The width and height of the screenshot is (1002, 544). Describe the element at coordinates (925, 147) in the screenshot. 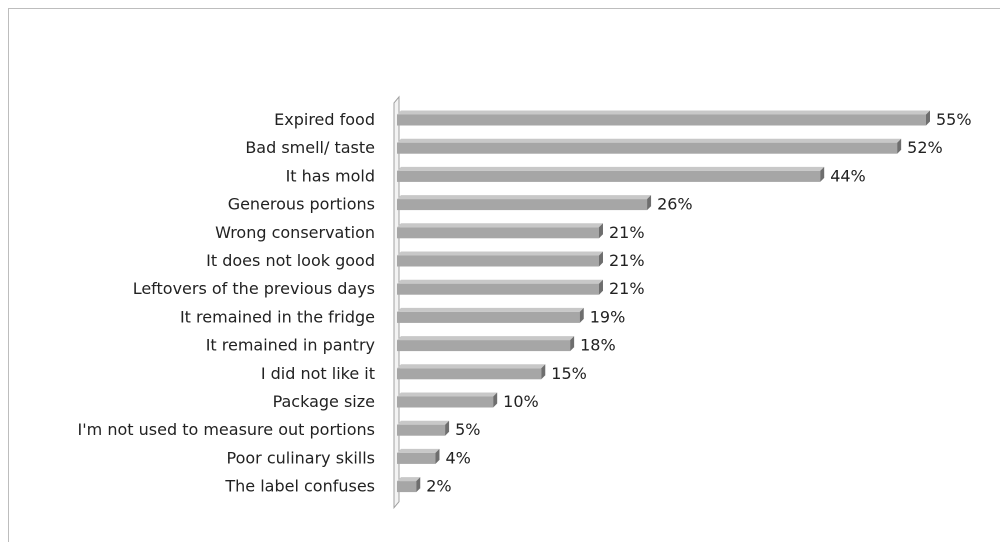

I see `value-label: 52%` at that location.